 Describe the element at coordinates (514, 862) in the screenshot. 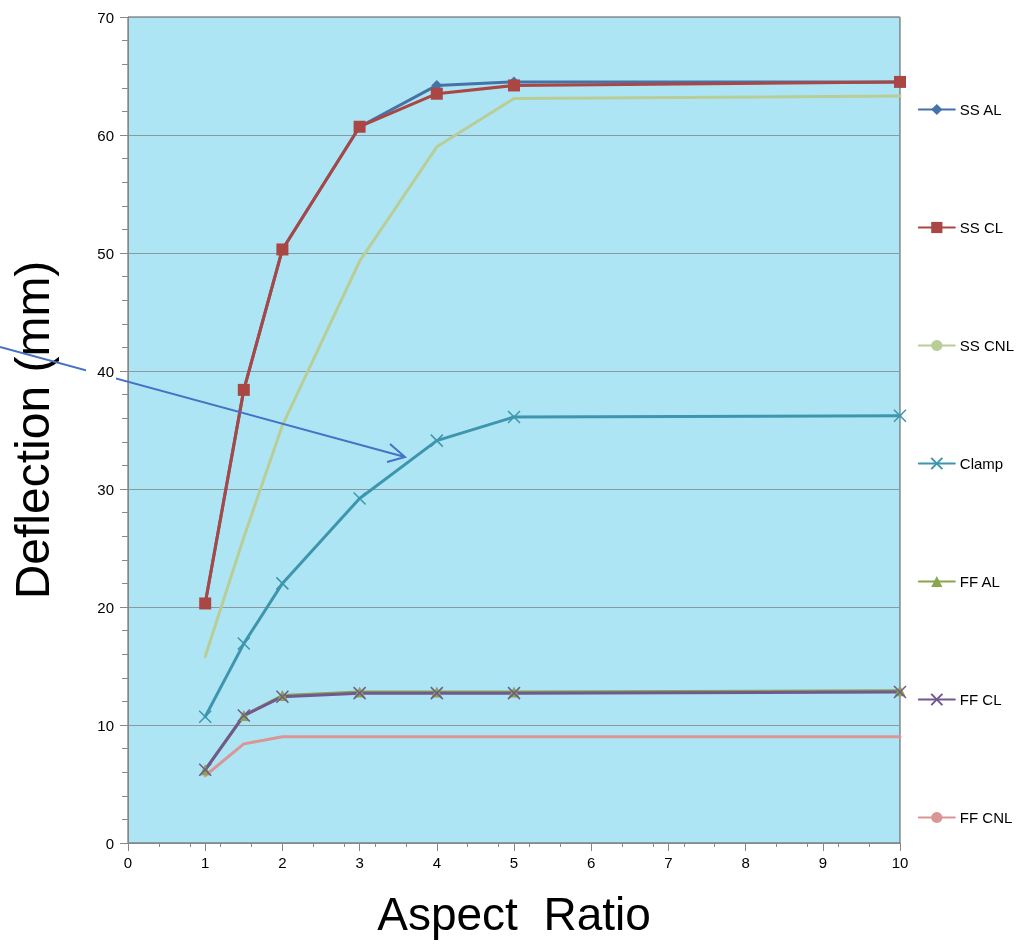

I see `x-tick-label: 5` at that location.